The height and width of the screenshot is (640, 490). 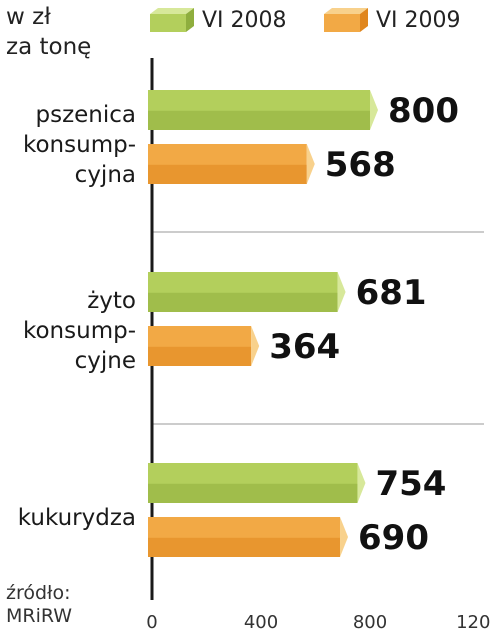 What do you see at coordinates (423, 111) in the screenshot?
I see `value-label-1-1: 800` at bounding box center [423, 111].